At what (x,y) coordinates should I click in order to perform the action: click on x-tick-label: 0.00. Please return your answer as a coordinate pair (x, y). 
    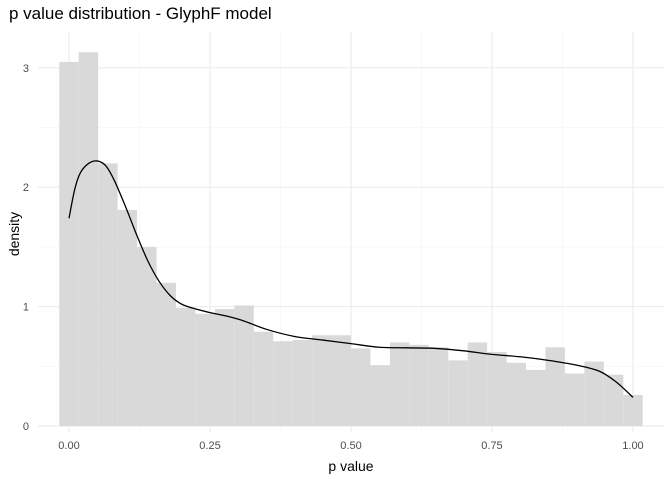
    Looking at the image, I should click on (68, 446).